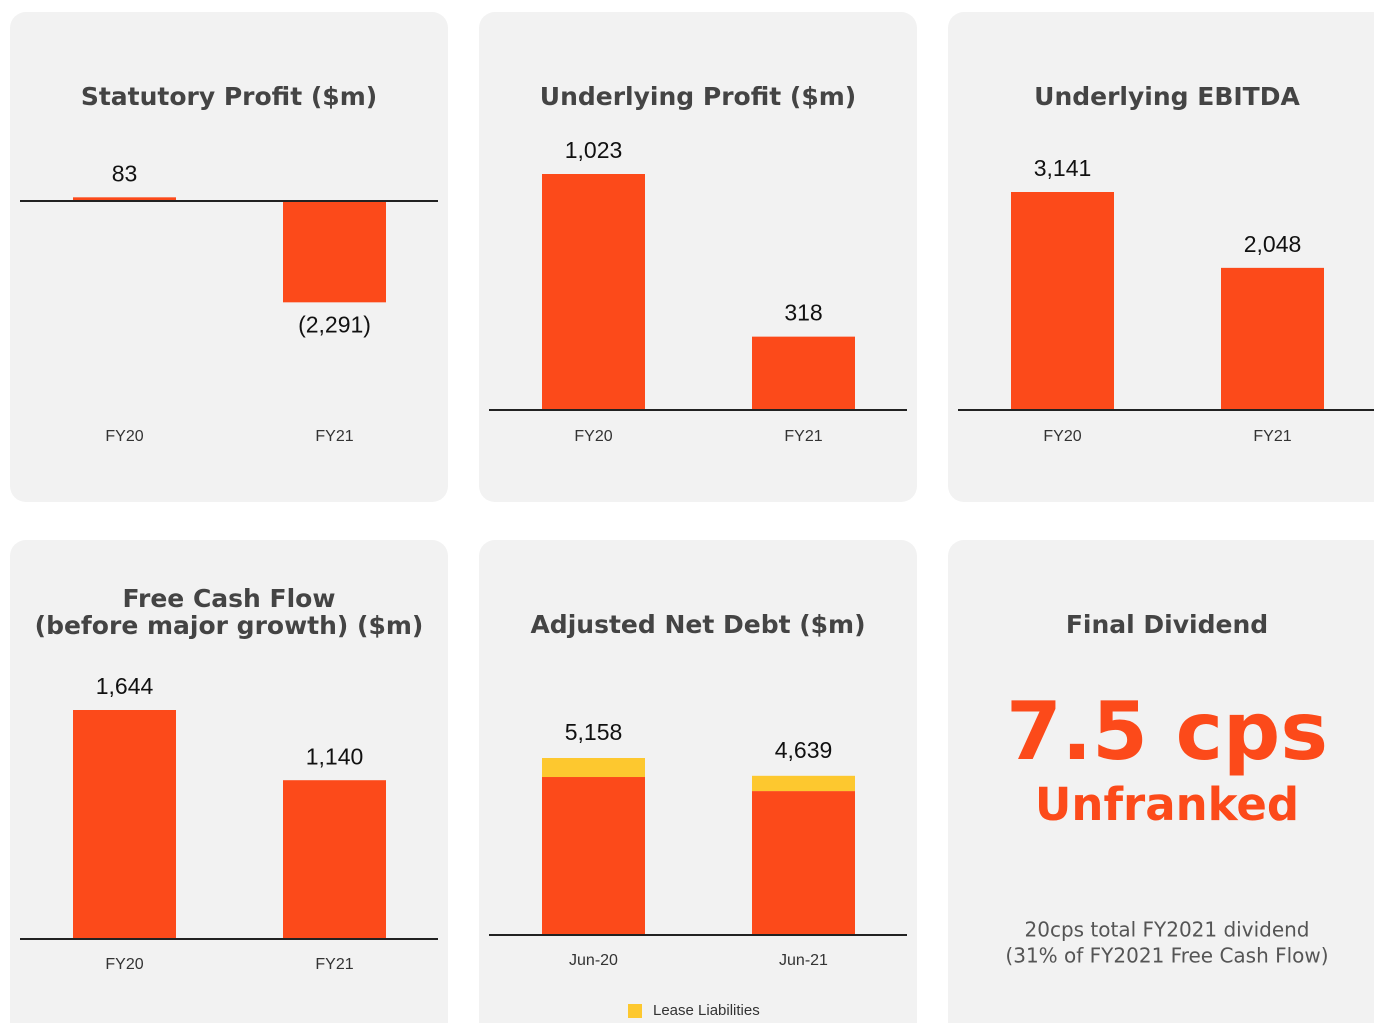 This screenshot has height=1023, width=1374. What do you see at coordinates (697, 624) in the screenshot?
I see `chart-title: Adjusted Net Debt ($m)` at bounding box center [697, 624].